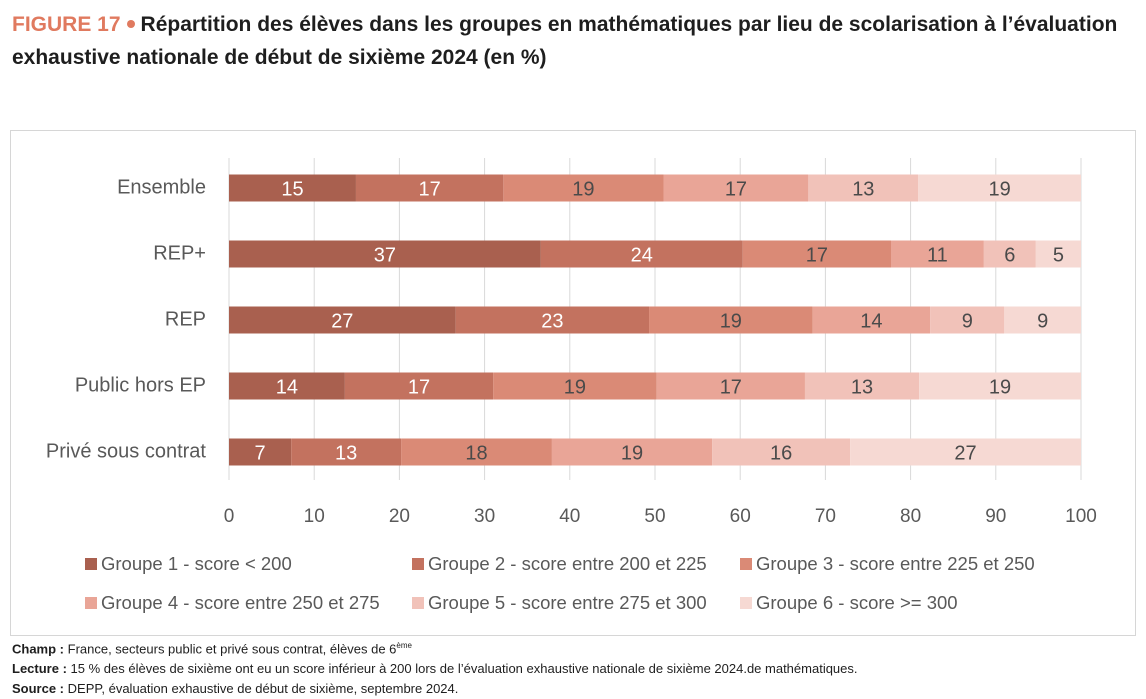  I want to click on y-tick-label: Ensemble, so click(161, 187).